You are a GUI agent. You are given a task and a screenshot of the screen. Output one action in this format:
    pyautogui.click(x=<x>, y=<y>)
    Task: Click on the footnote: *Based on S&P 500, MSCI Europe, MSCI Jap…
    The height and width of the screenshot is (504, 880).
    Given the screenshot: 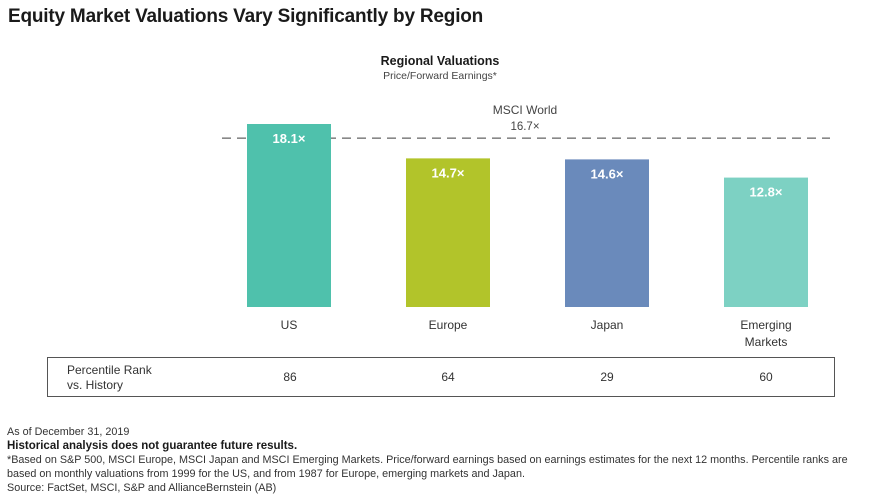 What is the action you would take?
    pyautogui.click(x=427, y=467)
    